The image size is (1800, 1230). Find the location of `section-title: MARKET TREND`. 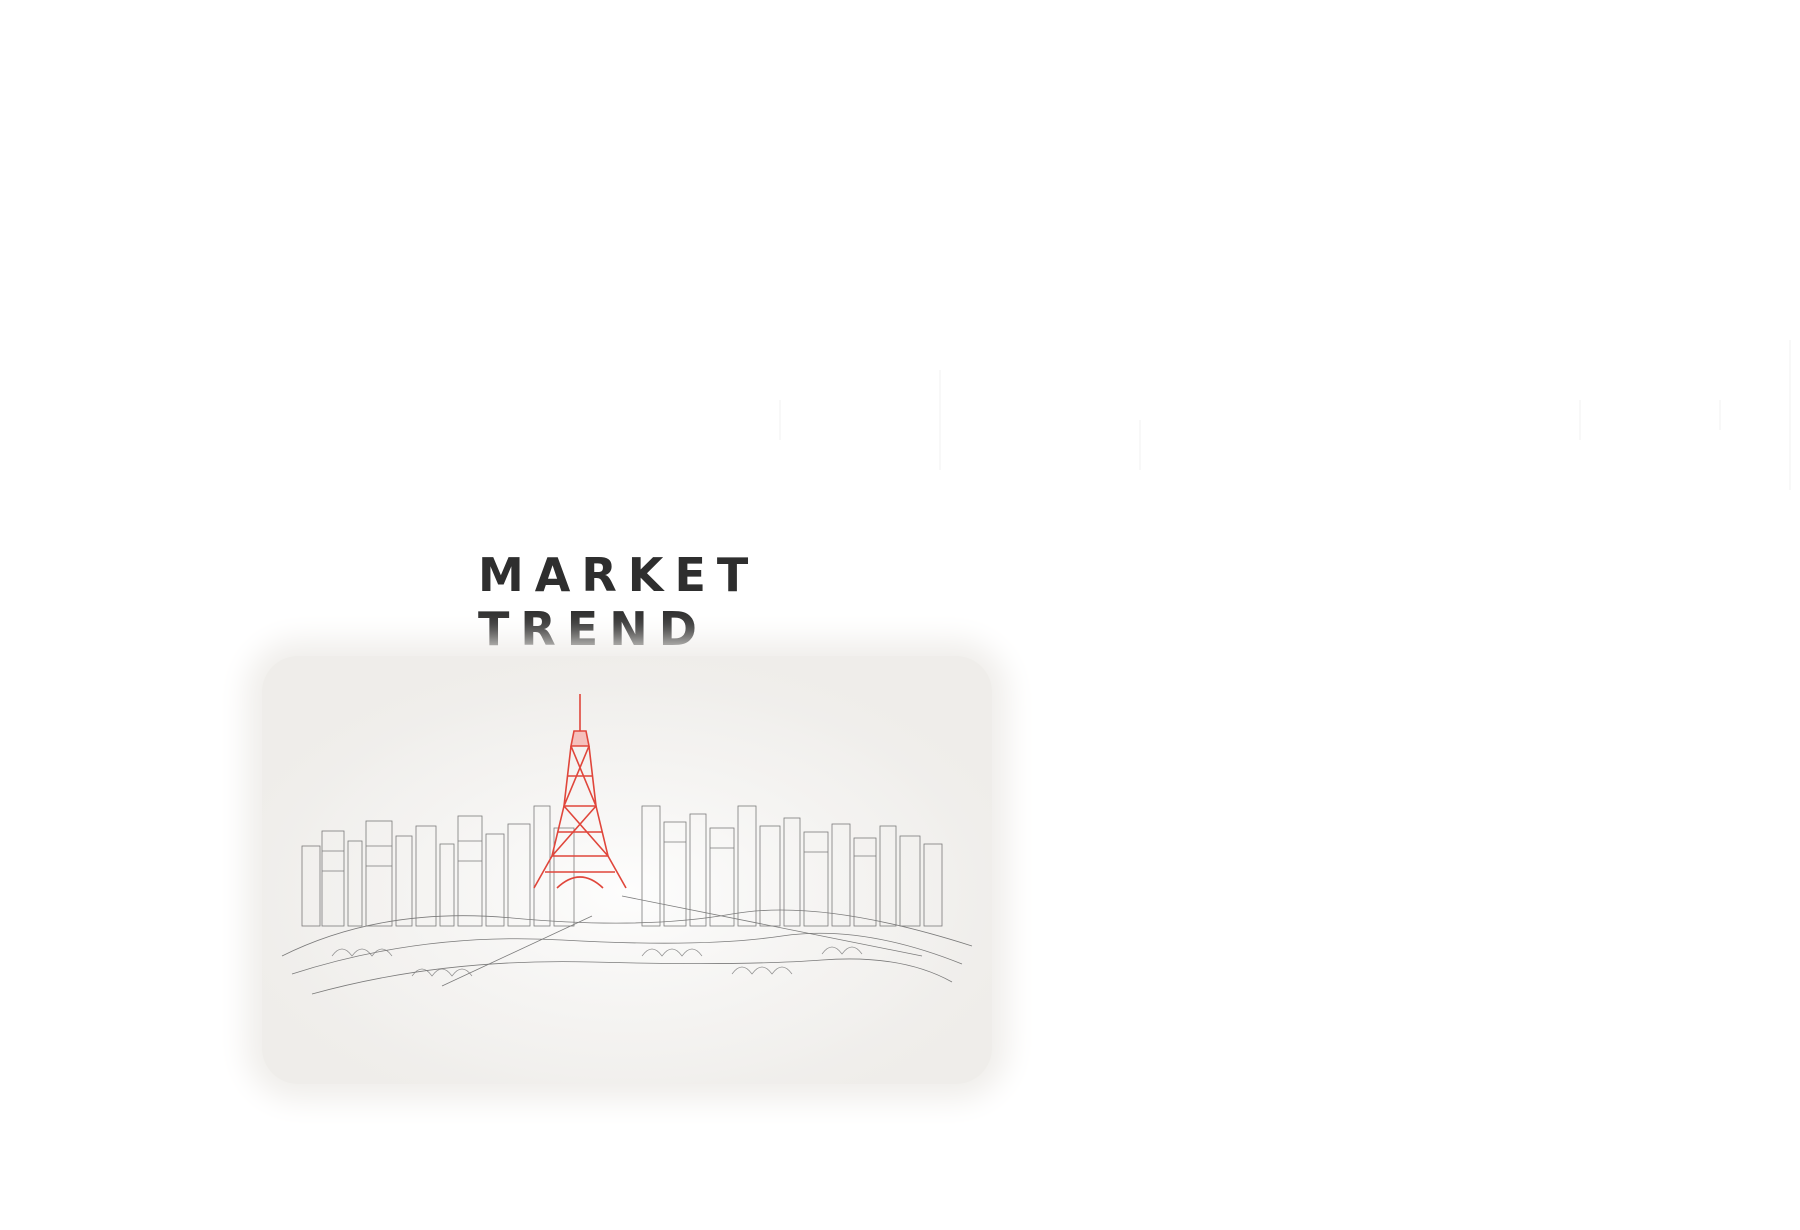

section-title: MARKET TREND is located at coordinates (618, 602).